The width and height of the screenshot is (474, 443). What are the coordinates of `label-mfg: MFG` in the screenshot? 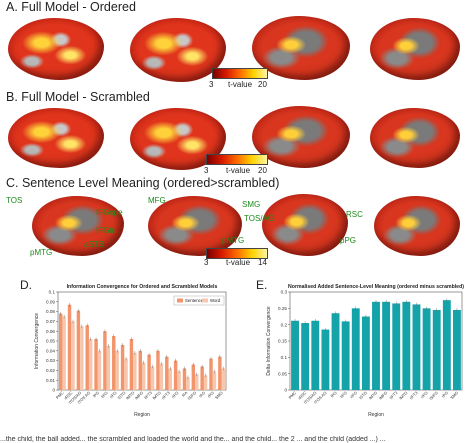 It's located at (157, 200).